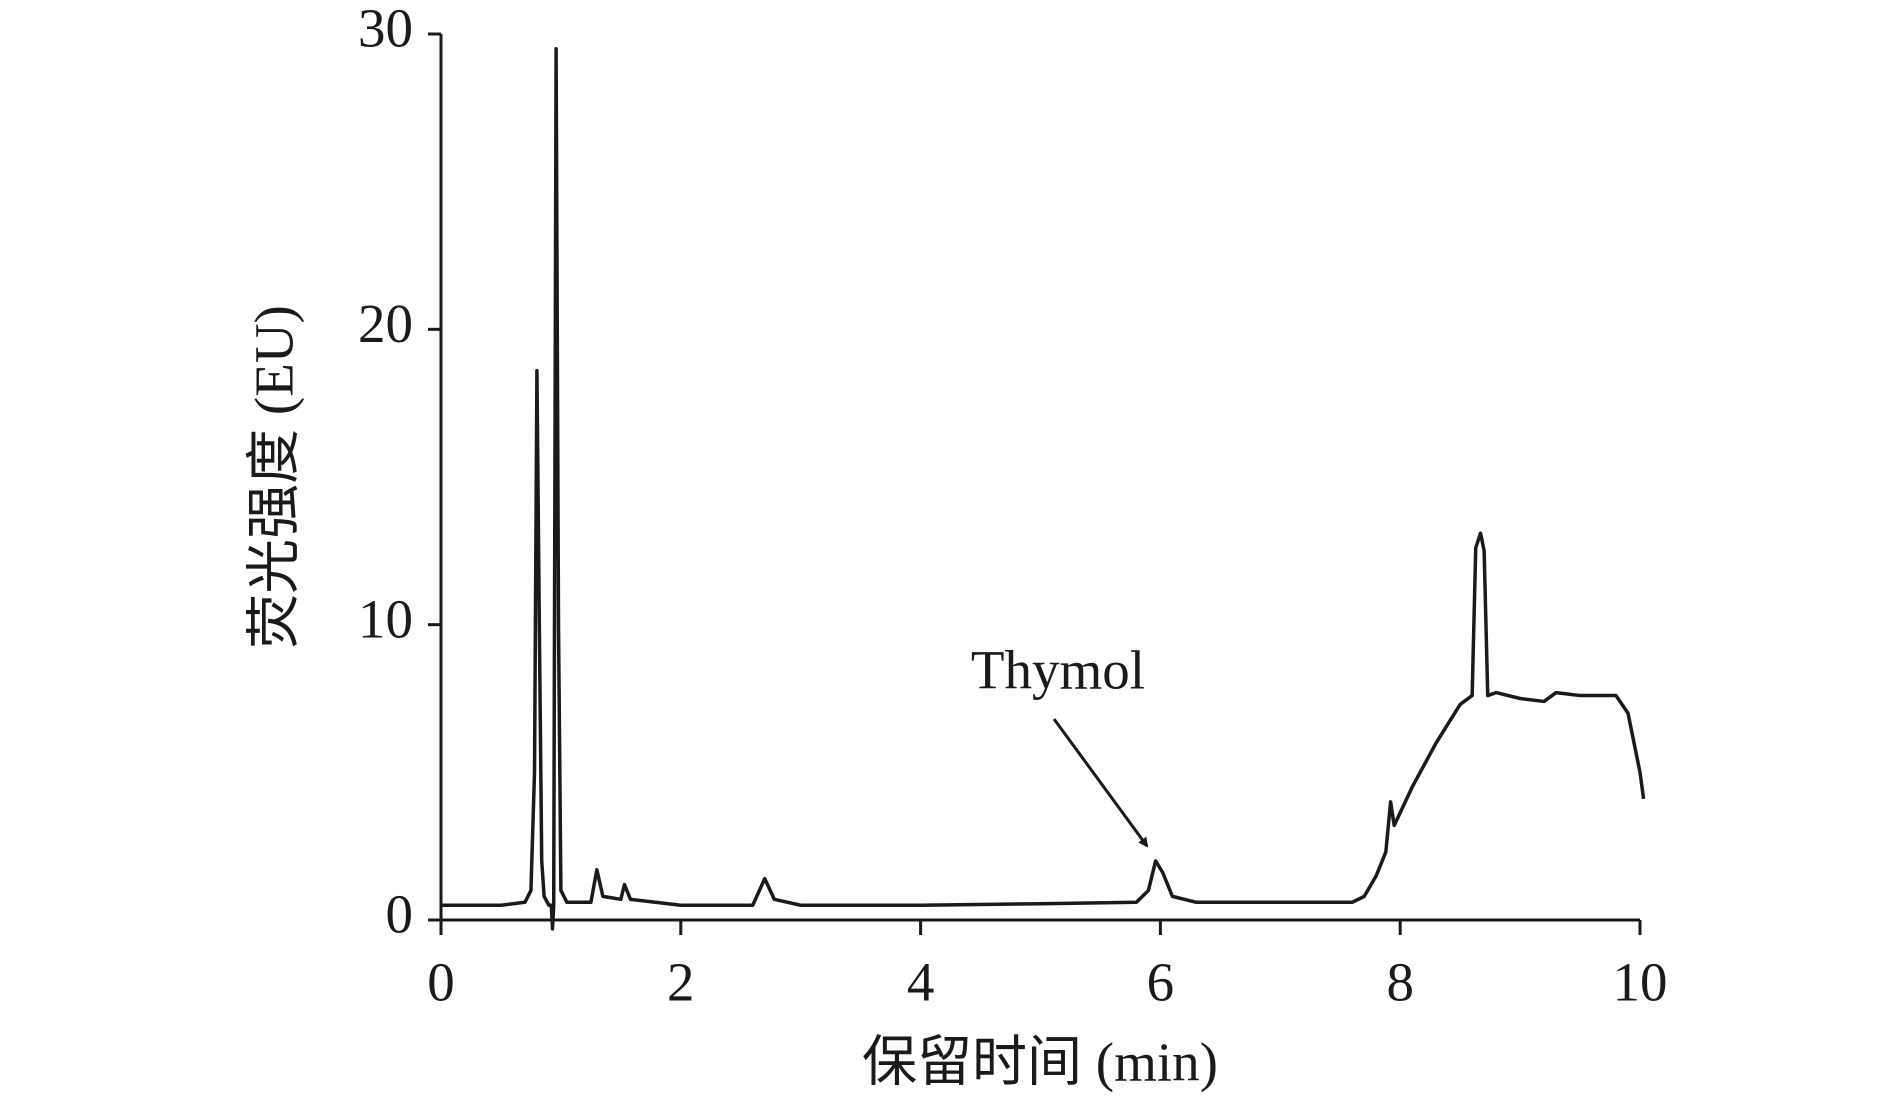 The width and height of the screenshot is (1890, 1097). What do you see at coordinates (385, 323) in the screenshot?
I see `y-tick-label: 20` at bounding box center [385, 323].